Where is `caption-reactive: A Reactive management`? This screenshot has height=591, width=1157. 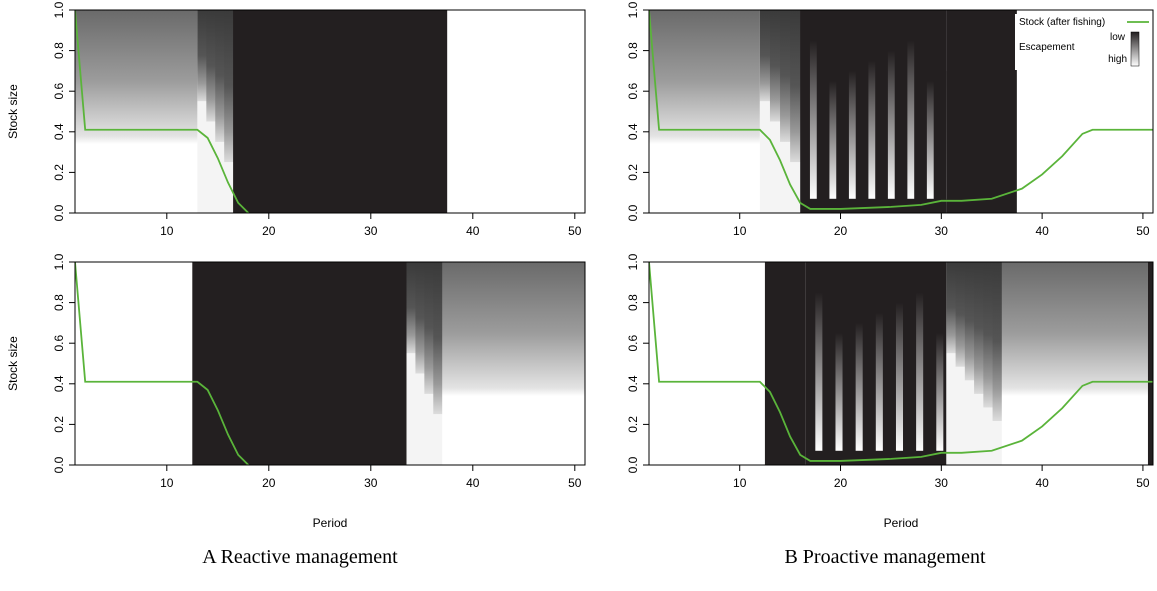 caption-reactive: A Reactive management is located at coordinates (300, 557).